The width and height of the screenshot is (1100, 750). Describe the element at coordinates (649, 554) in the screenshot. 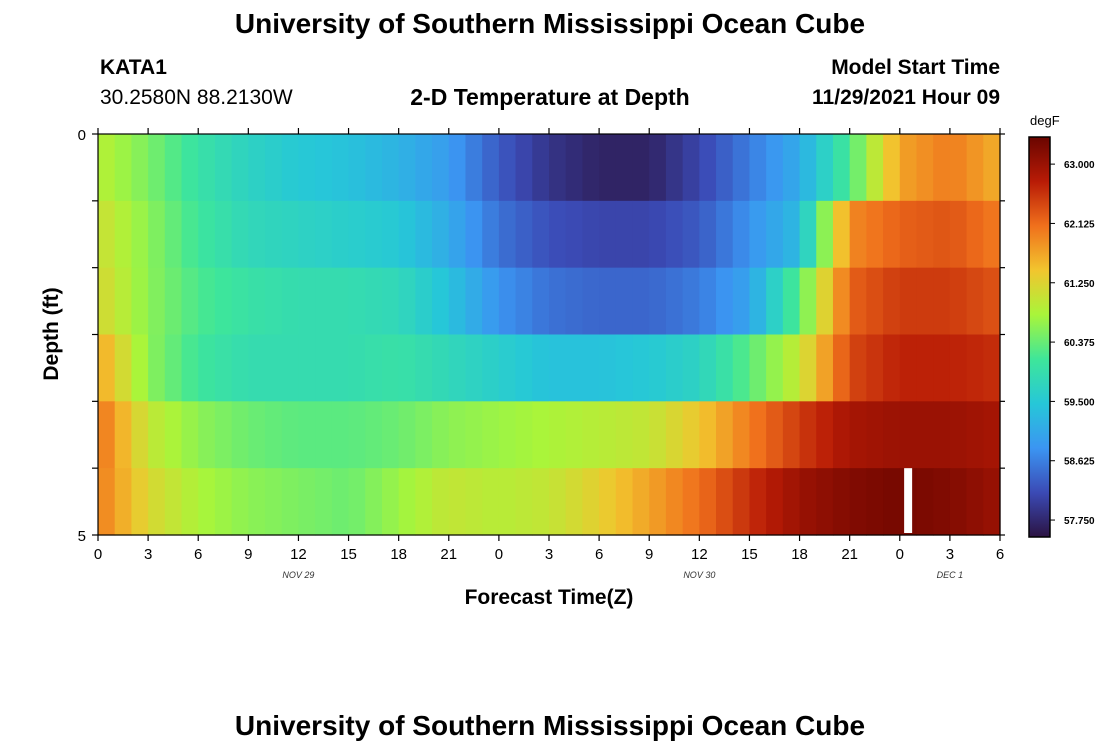

I see `x-tick-label: 9` at that location.